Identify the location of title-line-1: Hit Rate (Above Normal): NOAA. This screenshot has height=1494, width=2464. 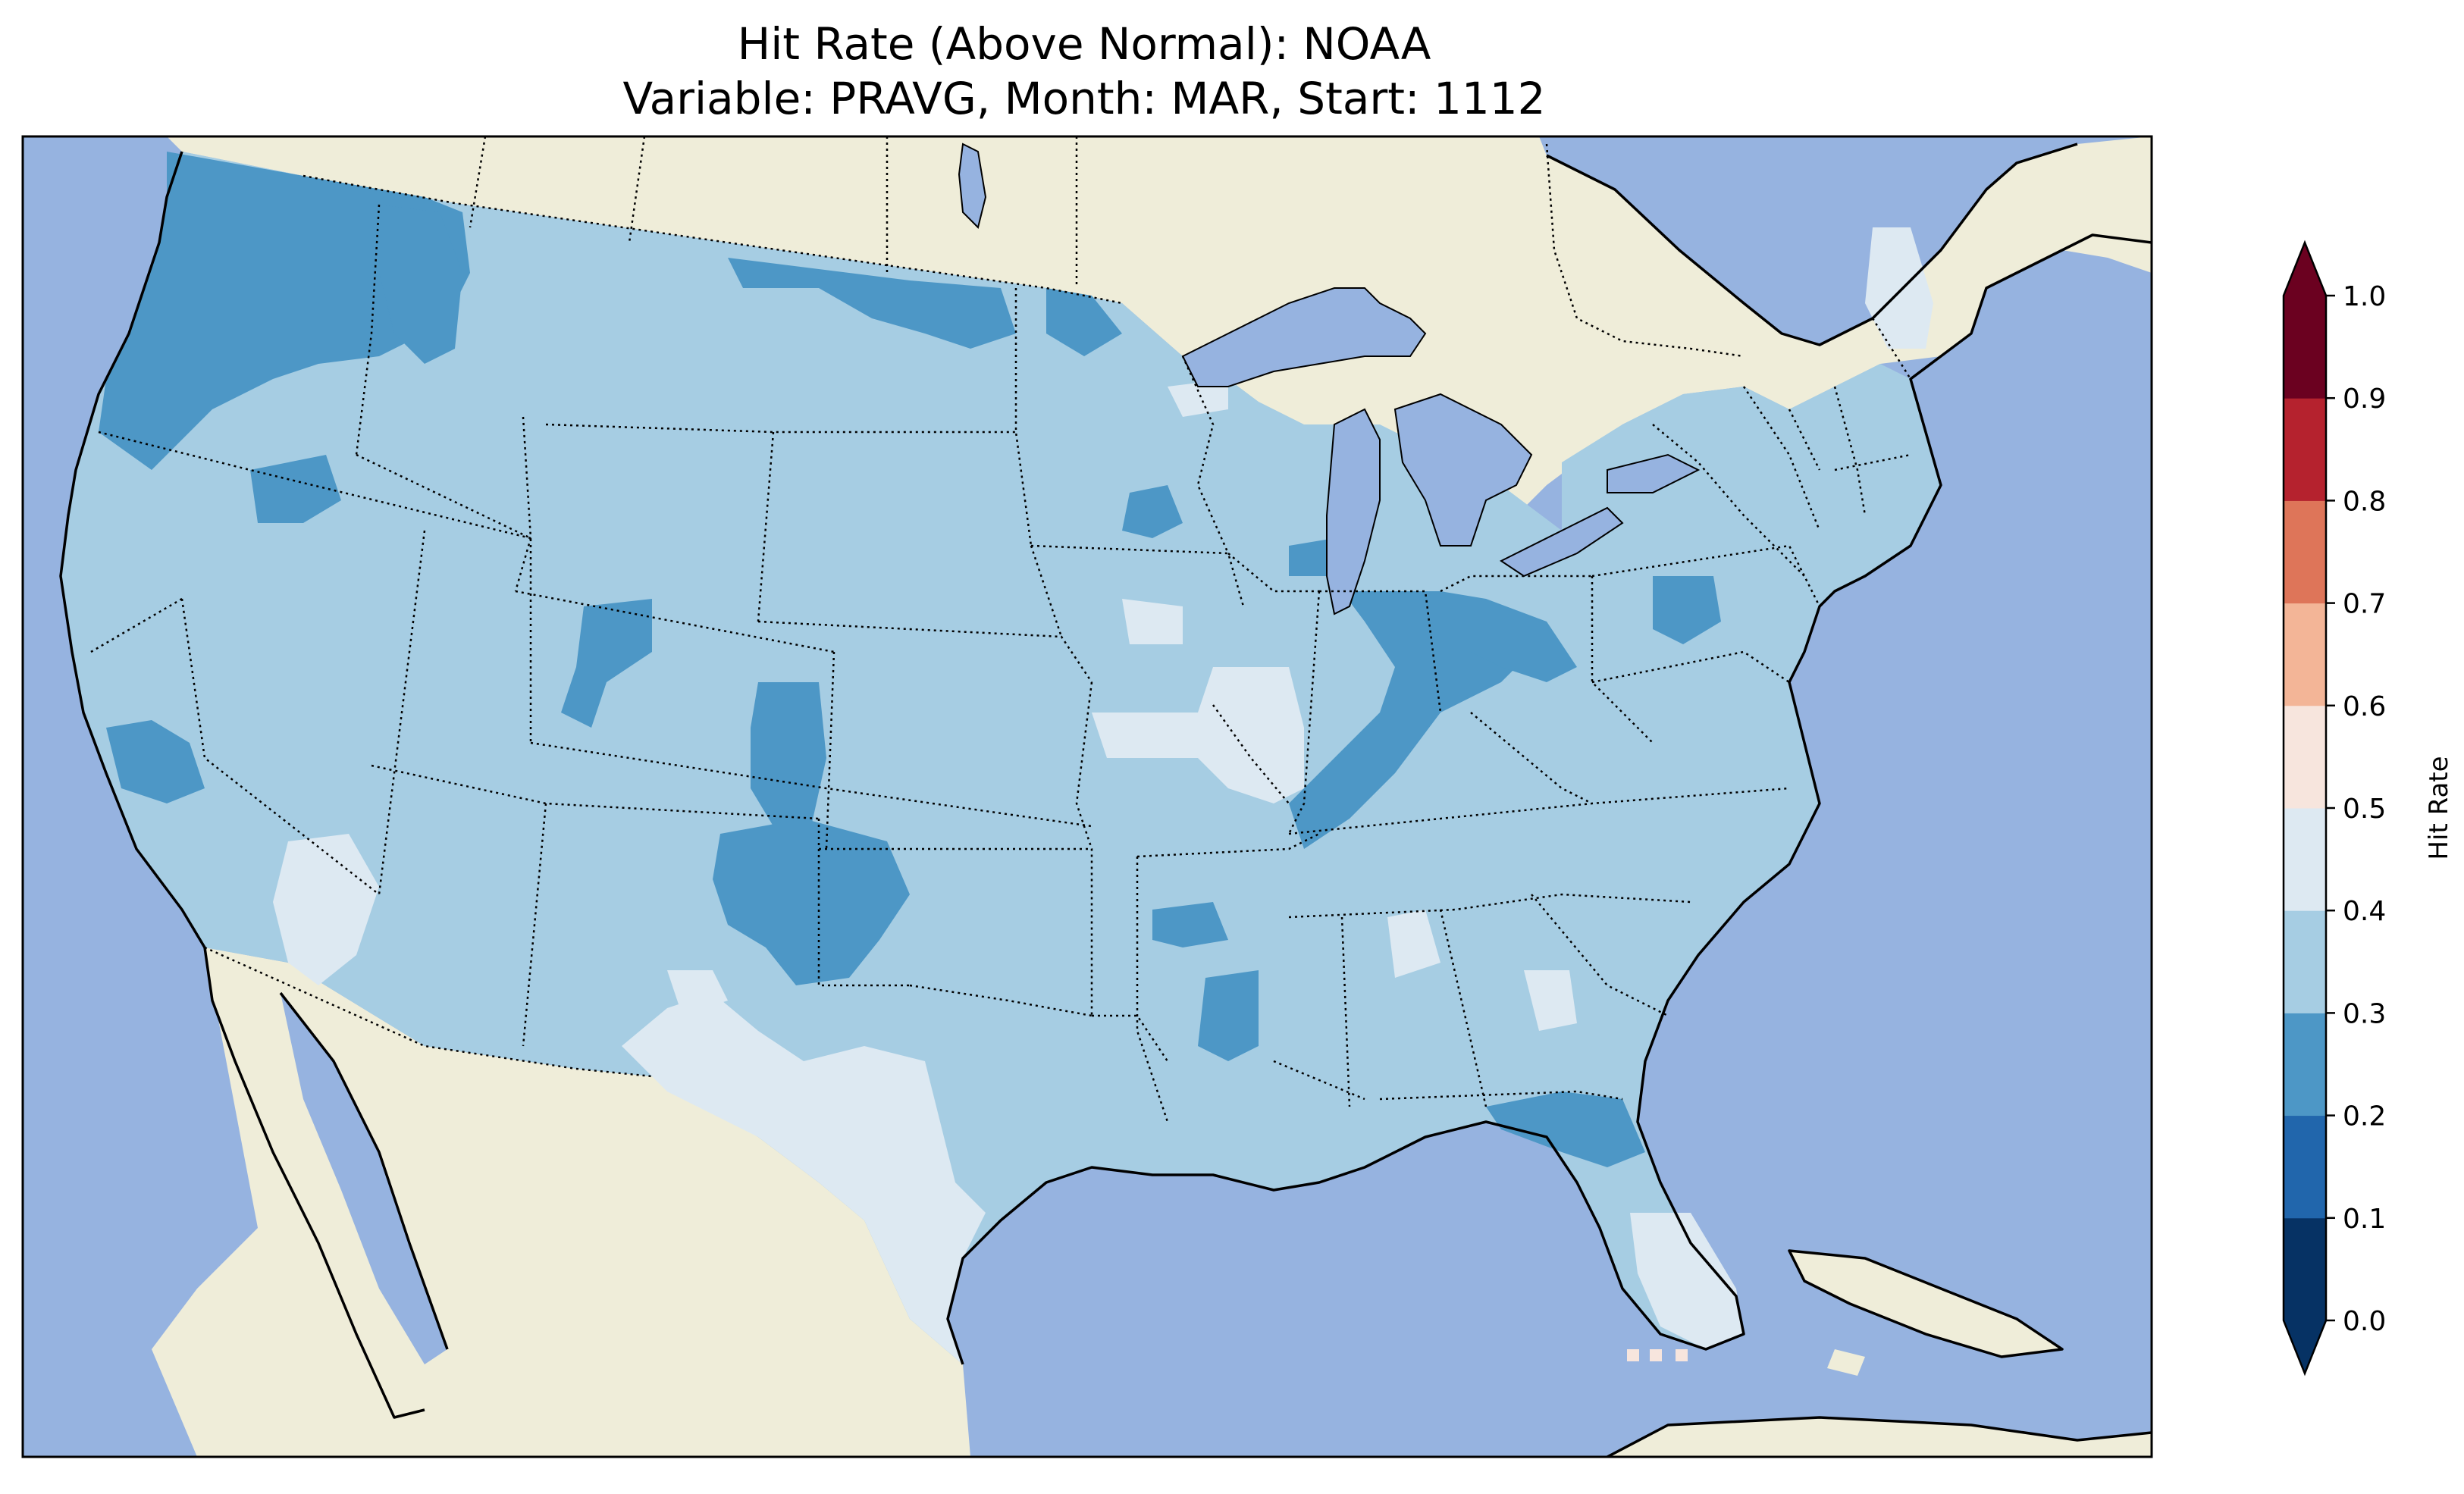
(1084, 44).